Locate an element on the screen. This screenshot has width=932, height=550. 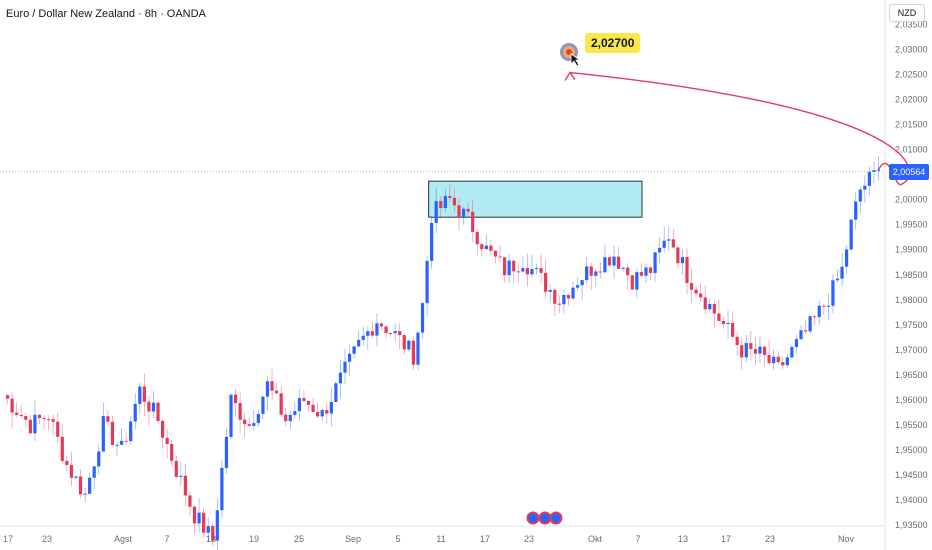
x-tick-label: 19 is located at coordinates (254, 539).